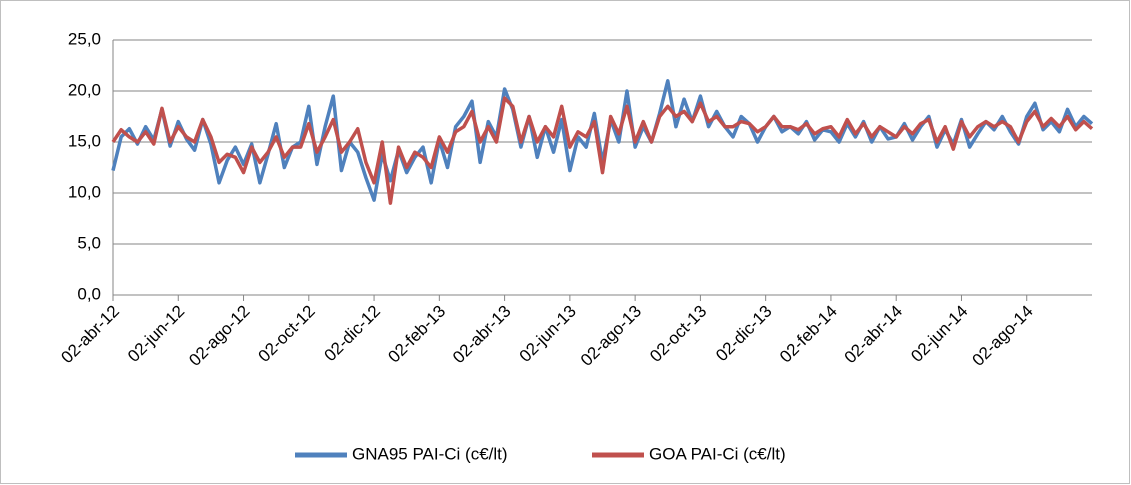 The image size is (1131, 485). Describe the element at coordinates (430, 453) in the screenshot. I see `legend-label: GNA95 PAI-Ci (c€/lt)` at that location.